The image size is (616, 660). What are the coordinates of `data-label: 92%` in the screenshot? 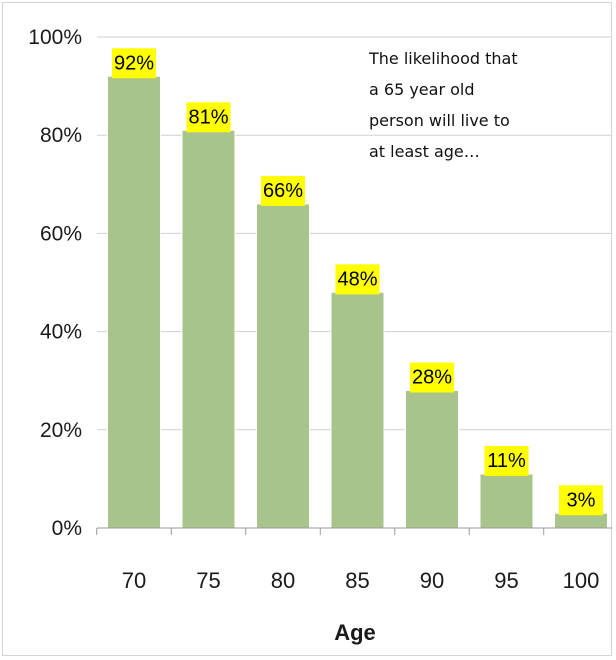 It's located at (134, 63).